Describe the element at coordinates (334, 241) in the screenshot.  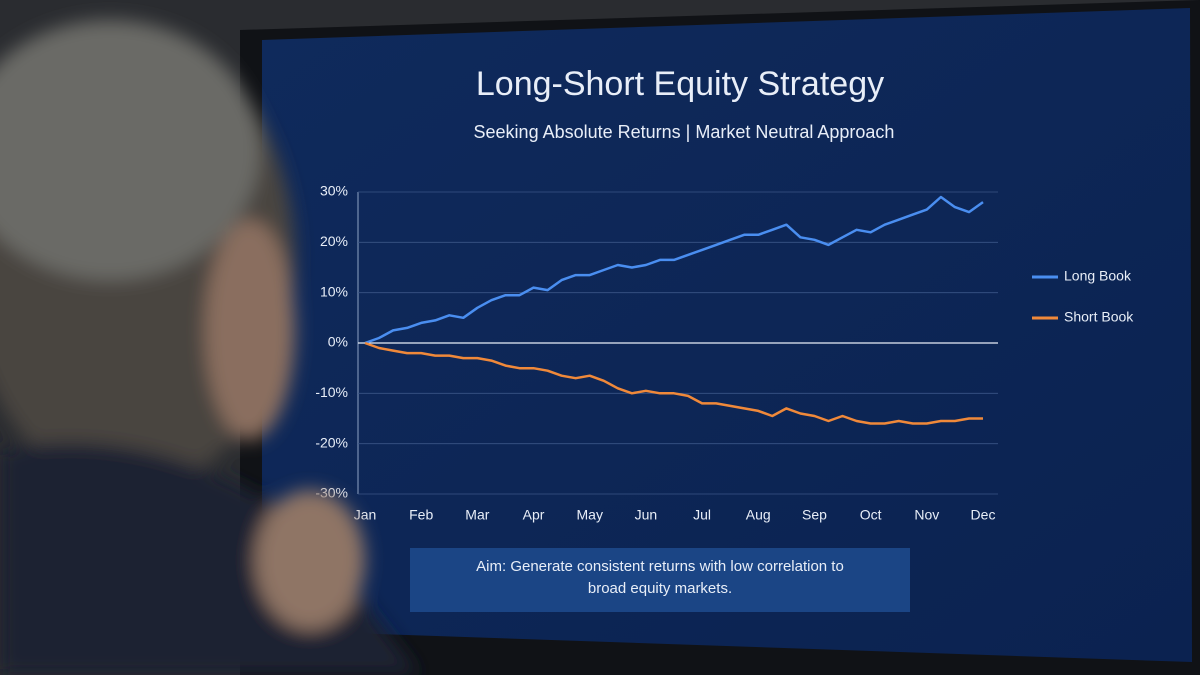
I see `y-tick-label: 20%` at that location.